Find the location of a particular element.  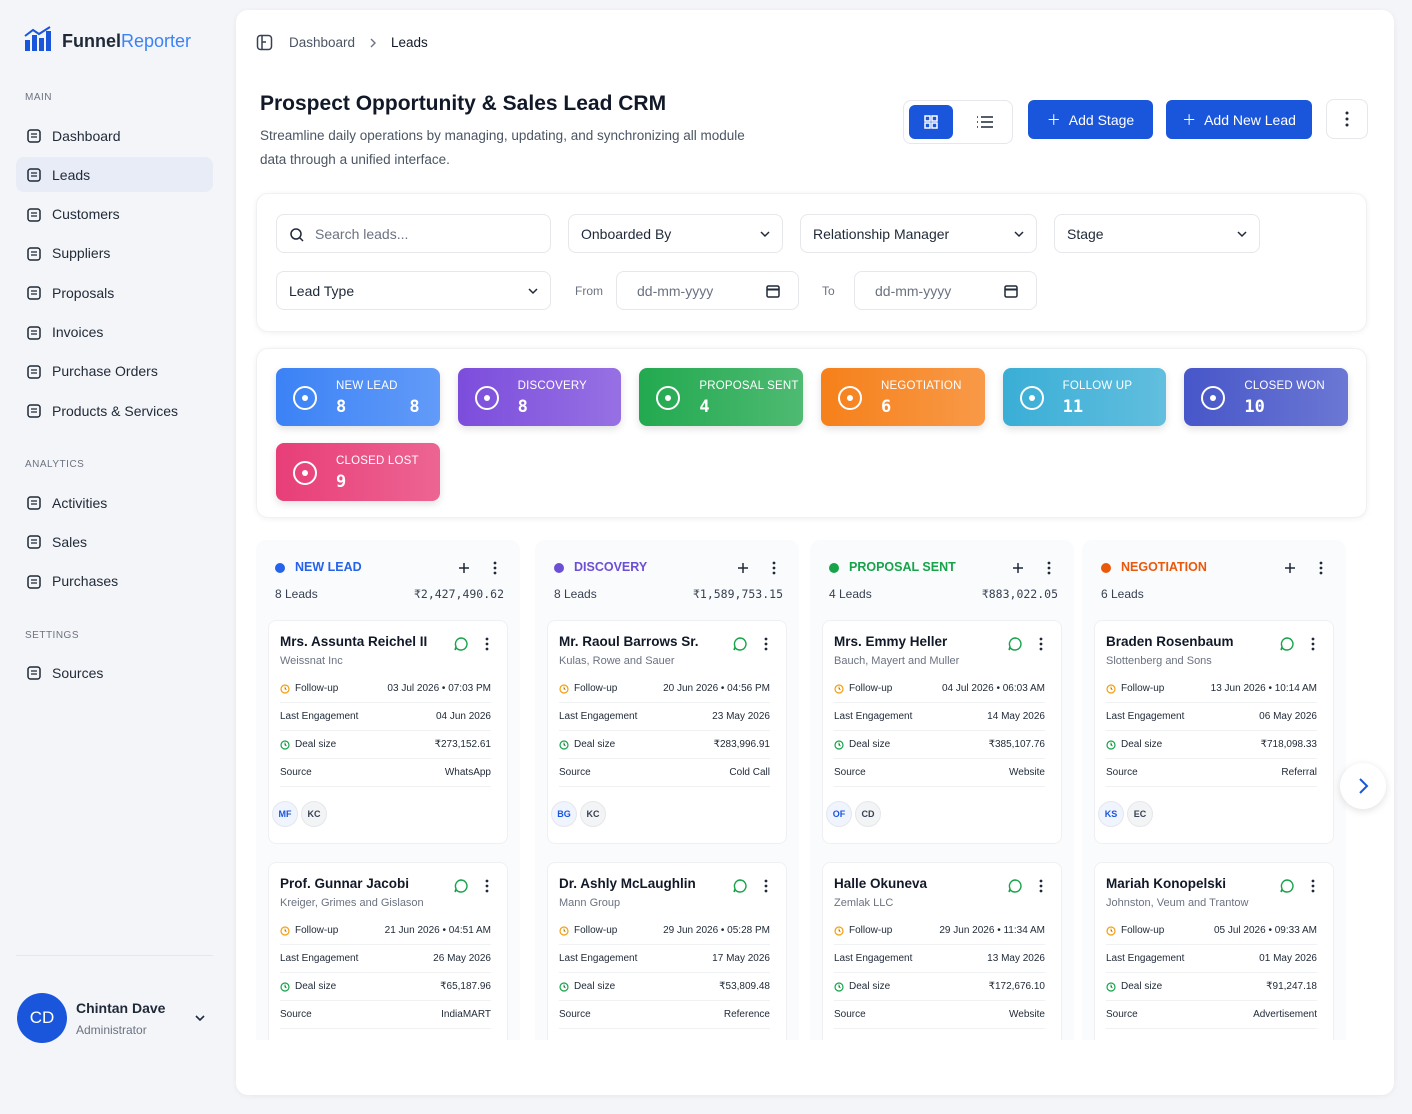

card-row: Deal size ₹65,187.96 is located at coordinates (385, 991).